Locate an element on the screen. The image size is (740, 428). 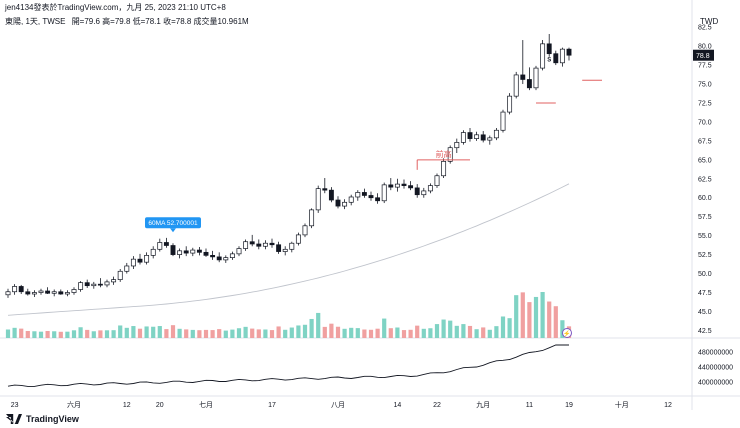
x-tick-label: 20 is located at coordinates (160, 405).